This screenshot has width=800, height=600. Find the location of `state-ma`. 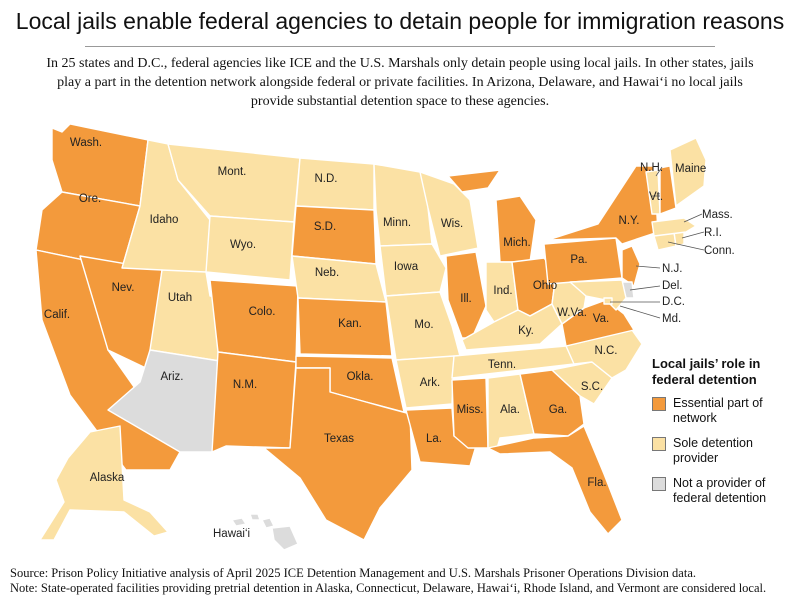

state-ma is located at coordinates (674, 227).